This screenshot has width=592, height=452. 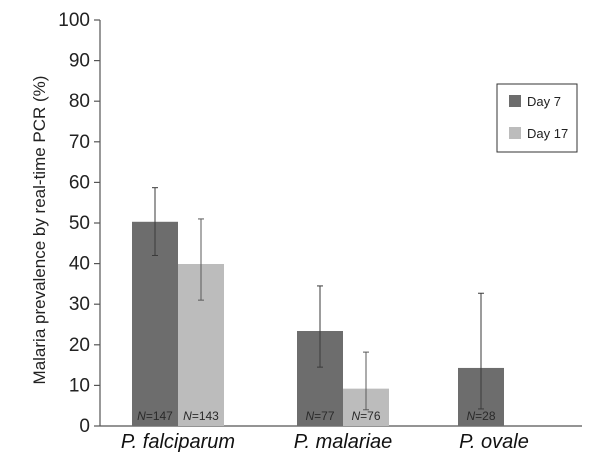 I want to click on y-axis-label: Malaria prevalence by real-time PCR (%), so click(x=39, y=230).